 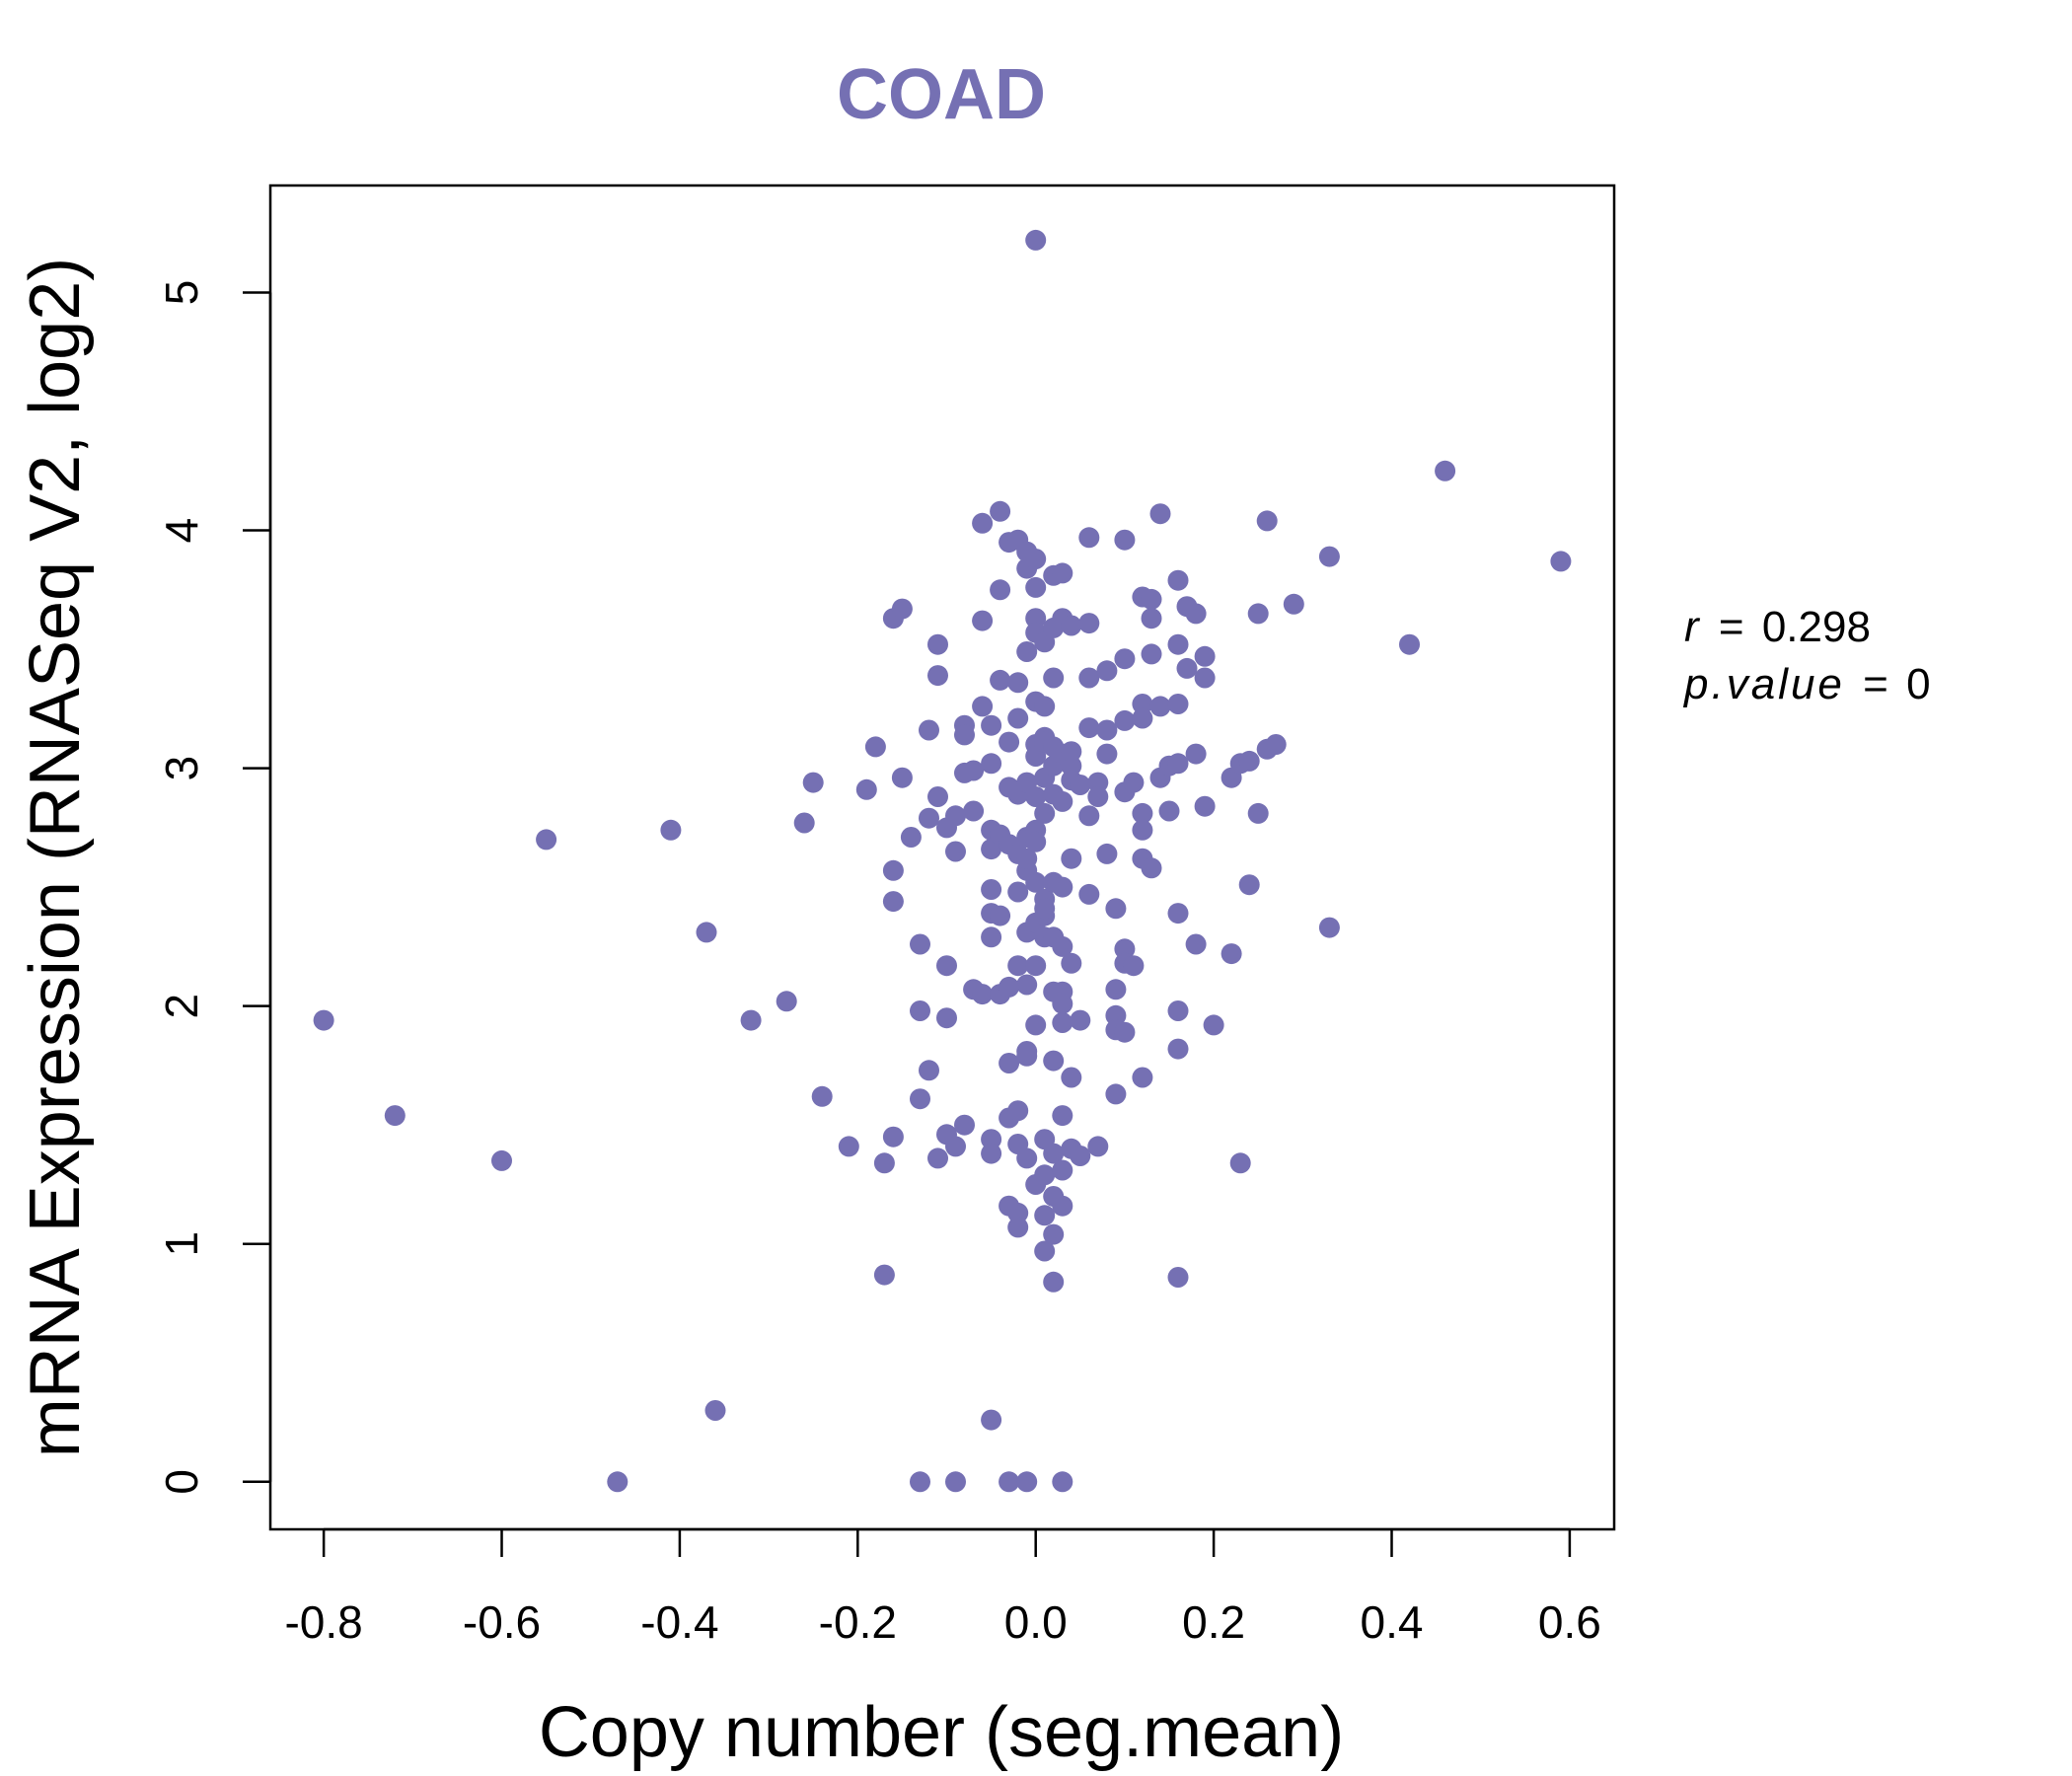 What do you see at coordinates (942, 1733) in the screenshot?
I see `x-axis-label: Copy number (seg.mean)` at bounding box center [942, 1733].